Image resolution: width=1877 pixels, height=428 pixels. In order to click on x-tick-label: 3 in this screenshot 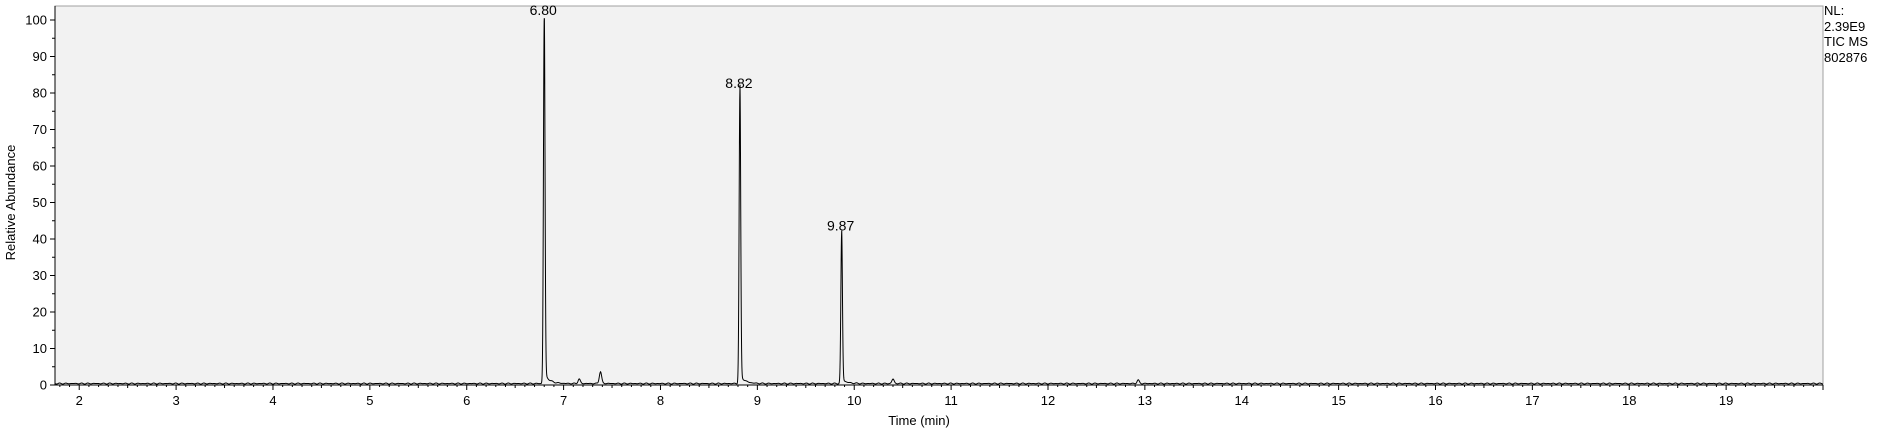, I will do `click(175, 400)`.